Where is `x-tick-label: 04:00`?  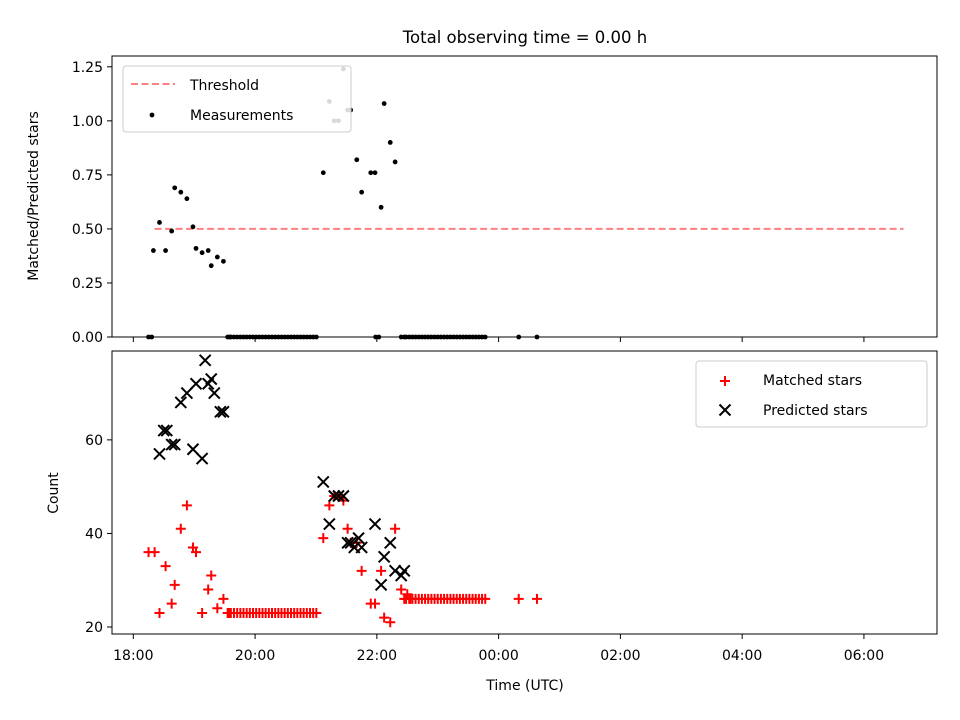 x-tick-label: 04:00 is located at coordinates (742, 656).